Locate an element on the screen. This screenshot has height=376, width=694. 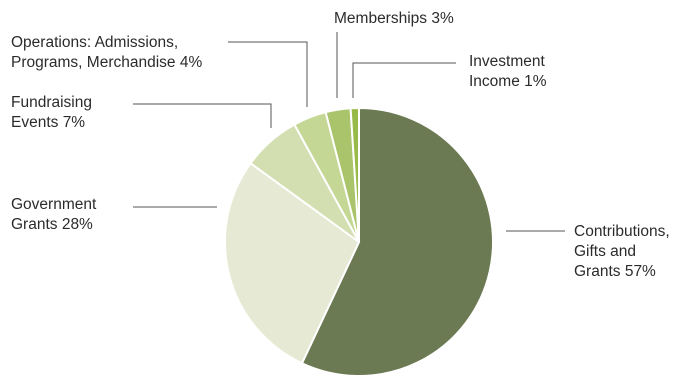
label-fundraising-line-2: Events 7% is located at coordinates (48, 122).